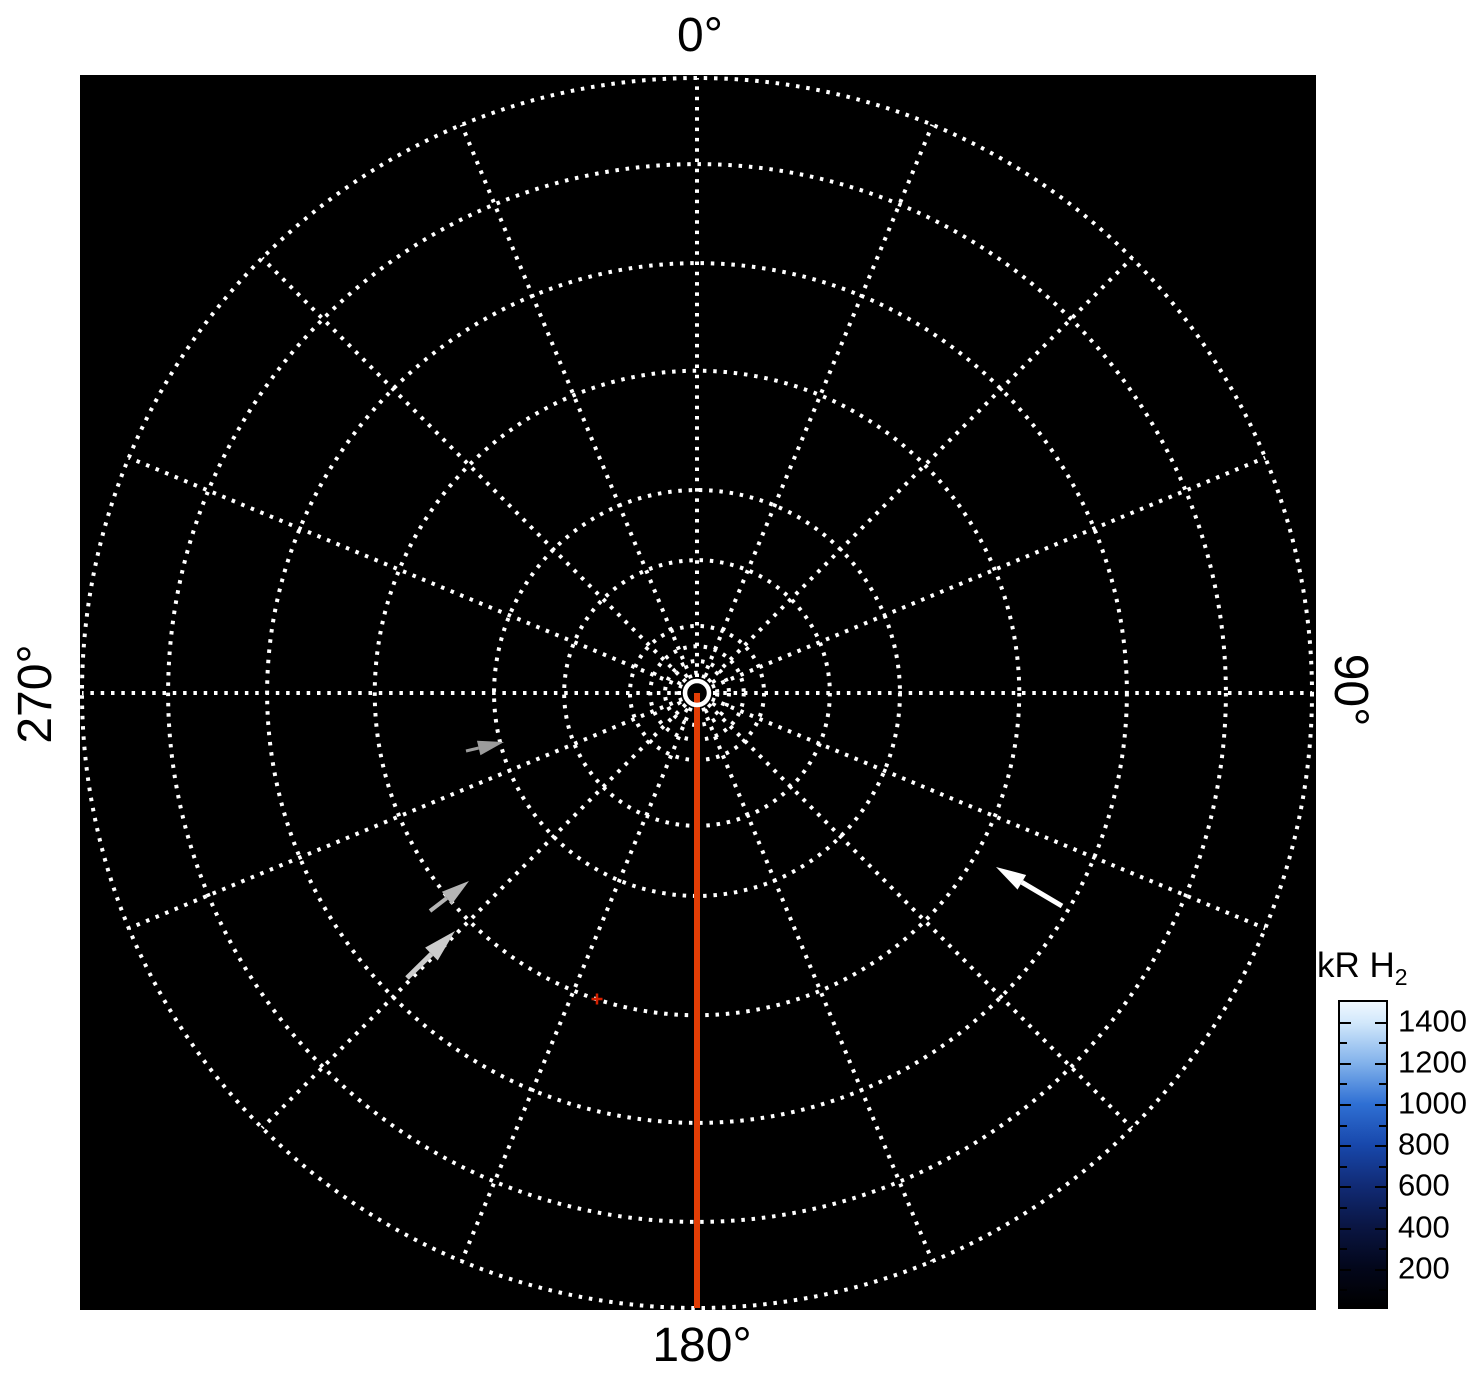  What do you see at coordinates (1424, 1227) in the screenshot?
I see `colorbar-tick-label: 400` at bounding box center [1424, 1227].